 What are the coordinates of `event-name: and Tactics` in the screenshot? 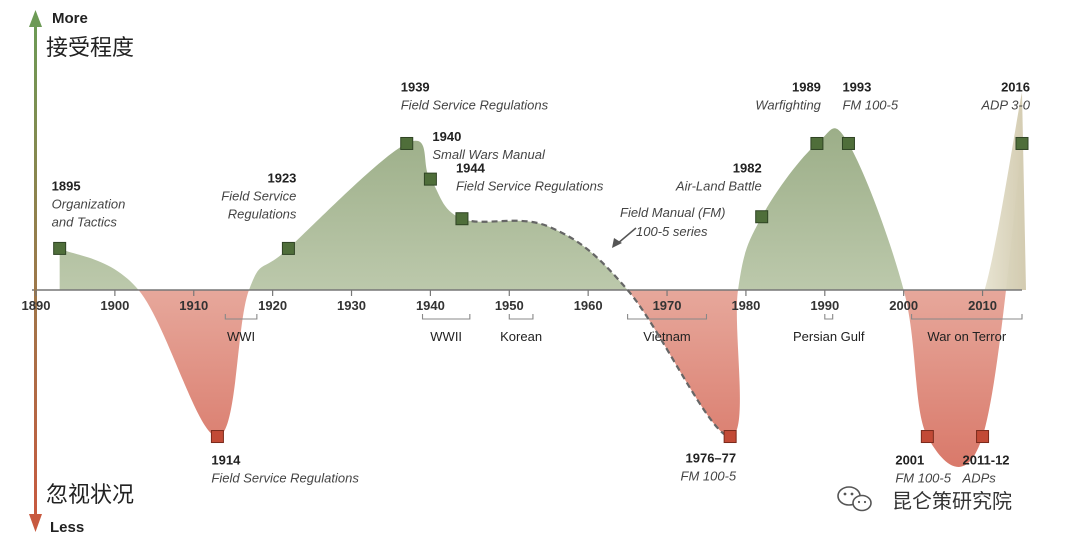 It's located at (85, 221).